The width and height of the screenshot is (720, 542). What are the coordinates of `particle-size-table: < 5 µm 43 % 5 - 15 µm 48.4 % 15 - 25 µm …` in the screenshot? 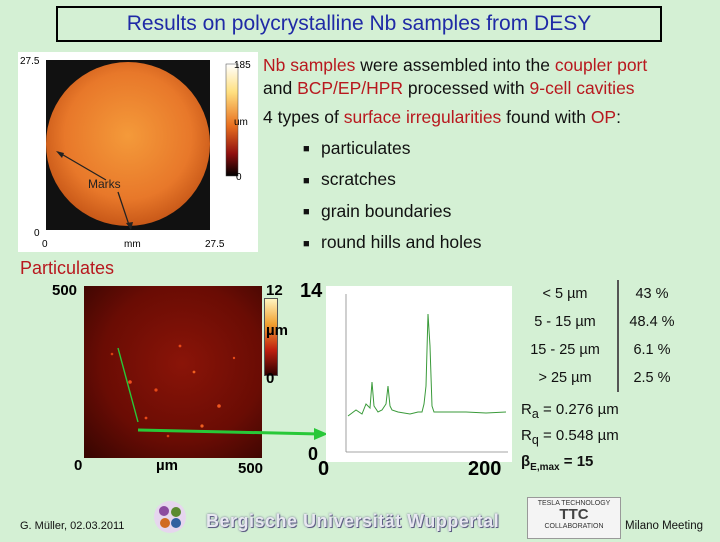 It's located at (599, 336).